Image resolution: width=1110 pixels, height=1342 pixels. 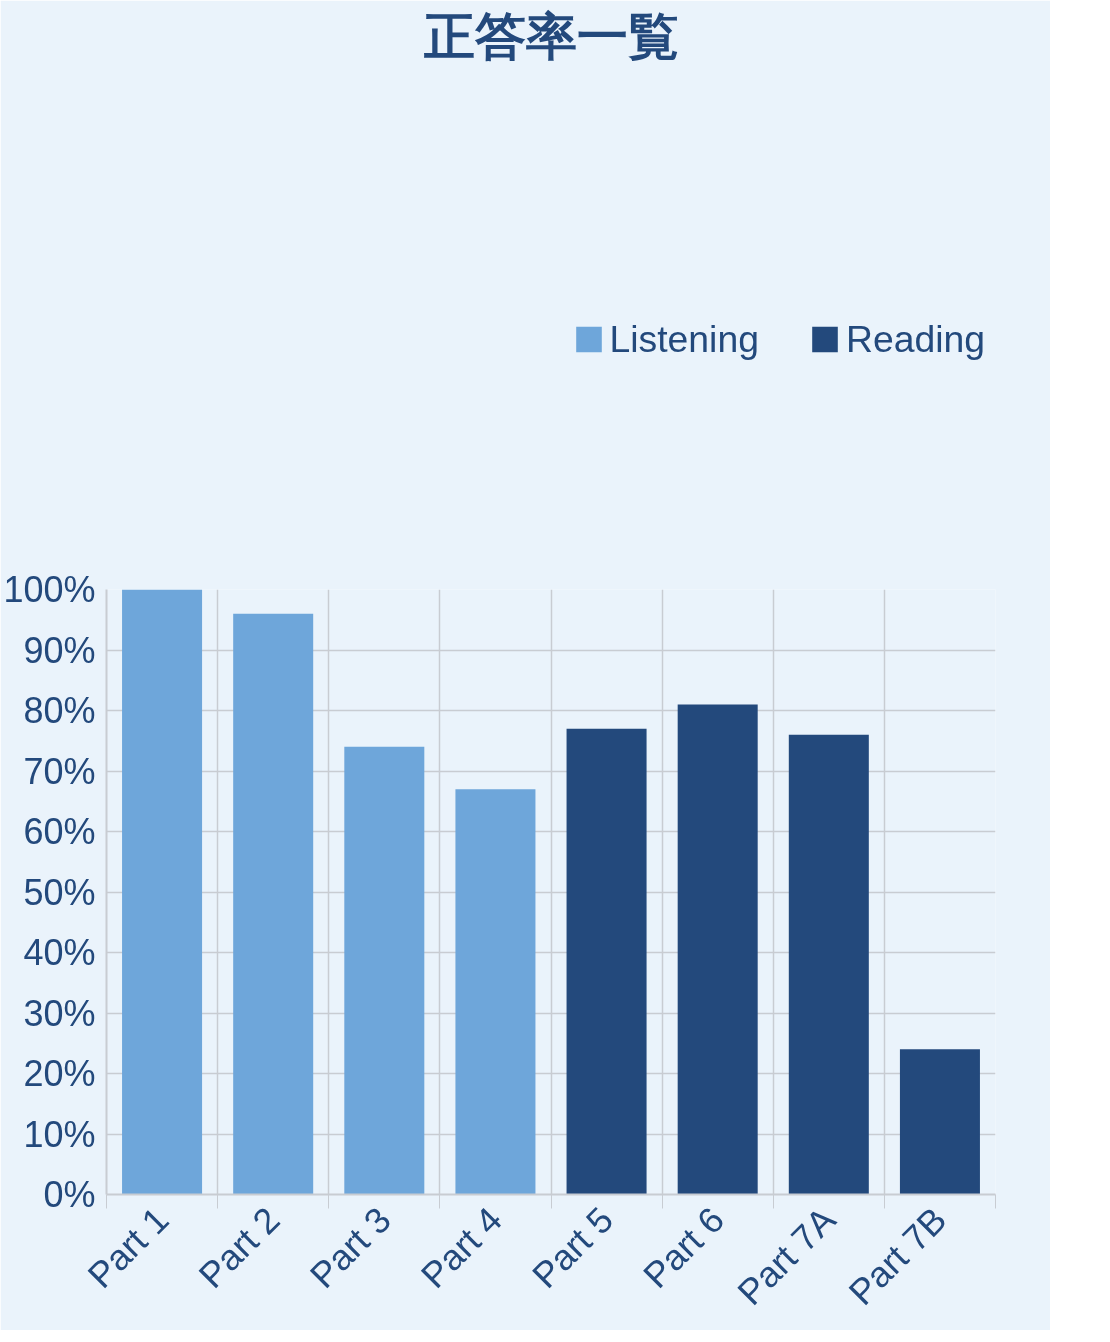 What do you see at coordinates (59, 771) in the screenshot?
I see `y-tick-label: 70%` at bounding box center [59, 771].